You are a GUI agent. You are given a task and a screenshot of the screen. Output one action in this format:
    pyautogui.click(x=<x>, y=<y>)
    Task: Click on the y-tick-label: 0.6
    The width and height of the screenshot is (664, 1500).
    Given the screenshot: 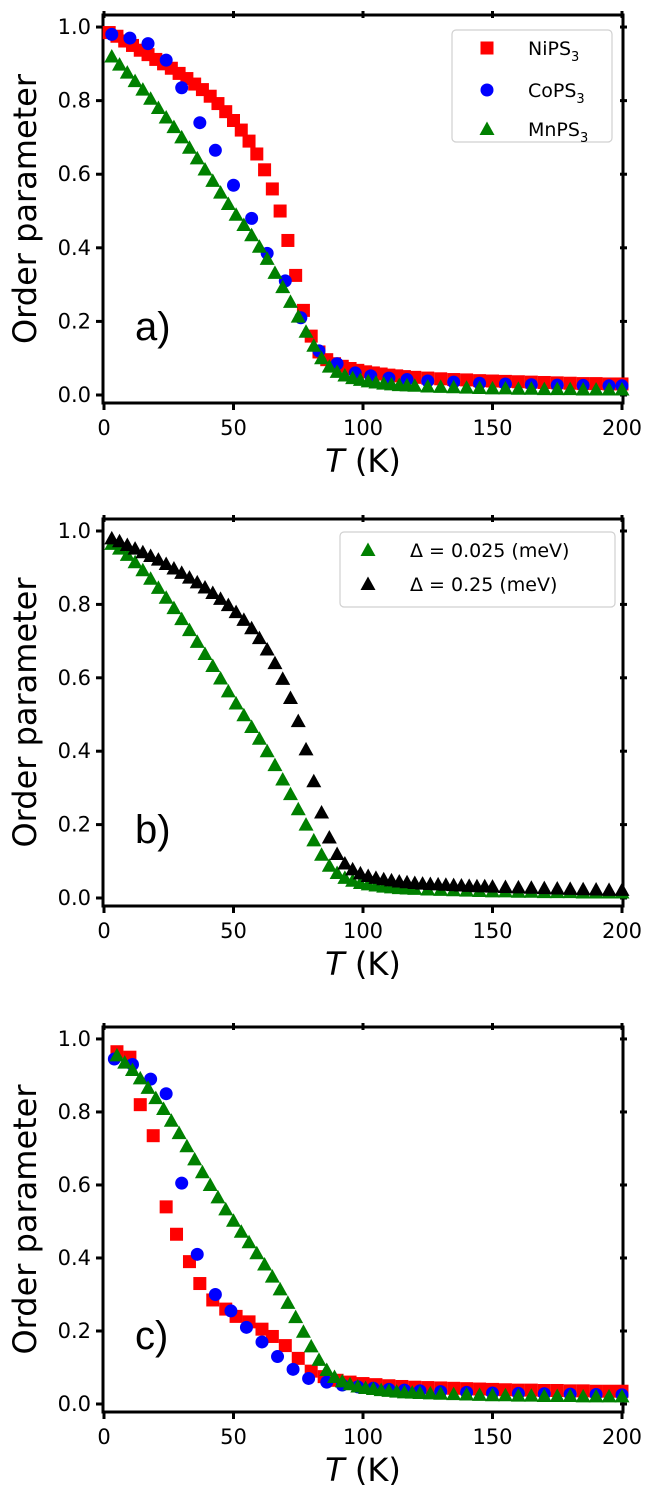 What is the action you would take?
    pyautogui.click(x=74, y=678)
    